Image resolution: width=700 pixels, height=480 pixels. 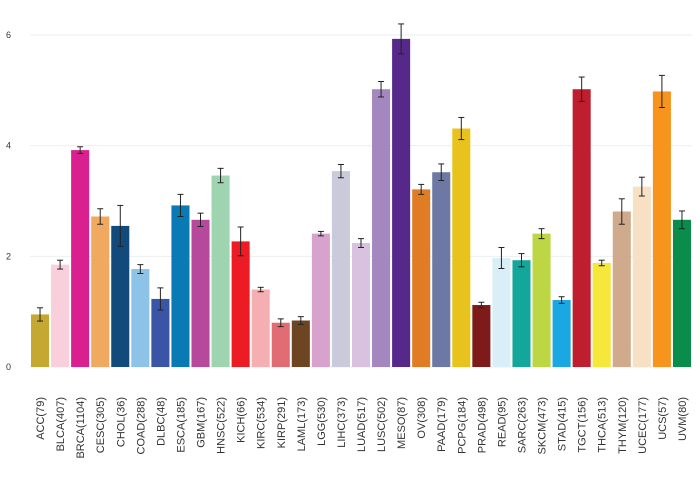 I want to click on y-tick-label: 6, so click(x=8, y=35).